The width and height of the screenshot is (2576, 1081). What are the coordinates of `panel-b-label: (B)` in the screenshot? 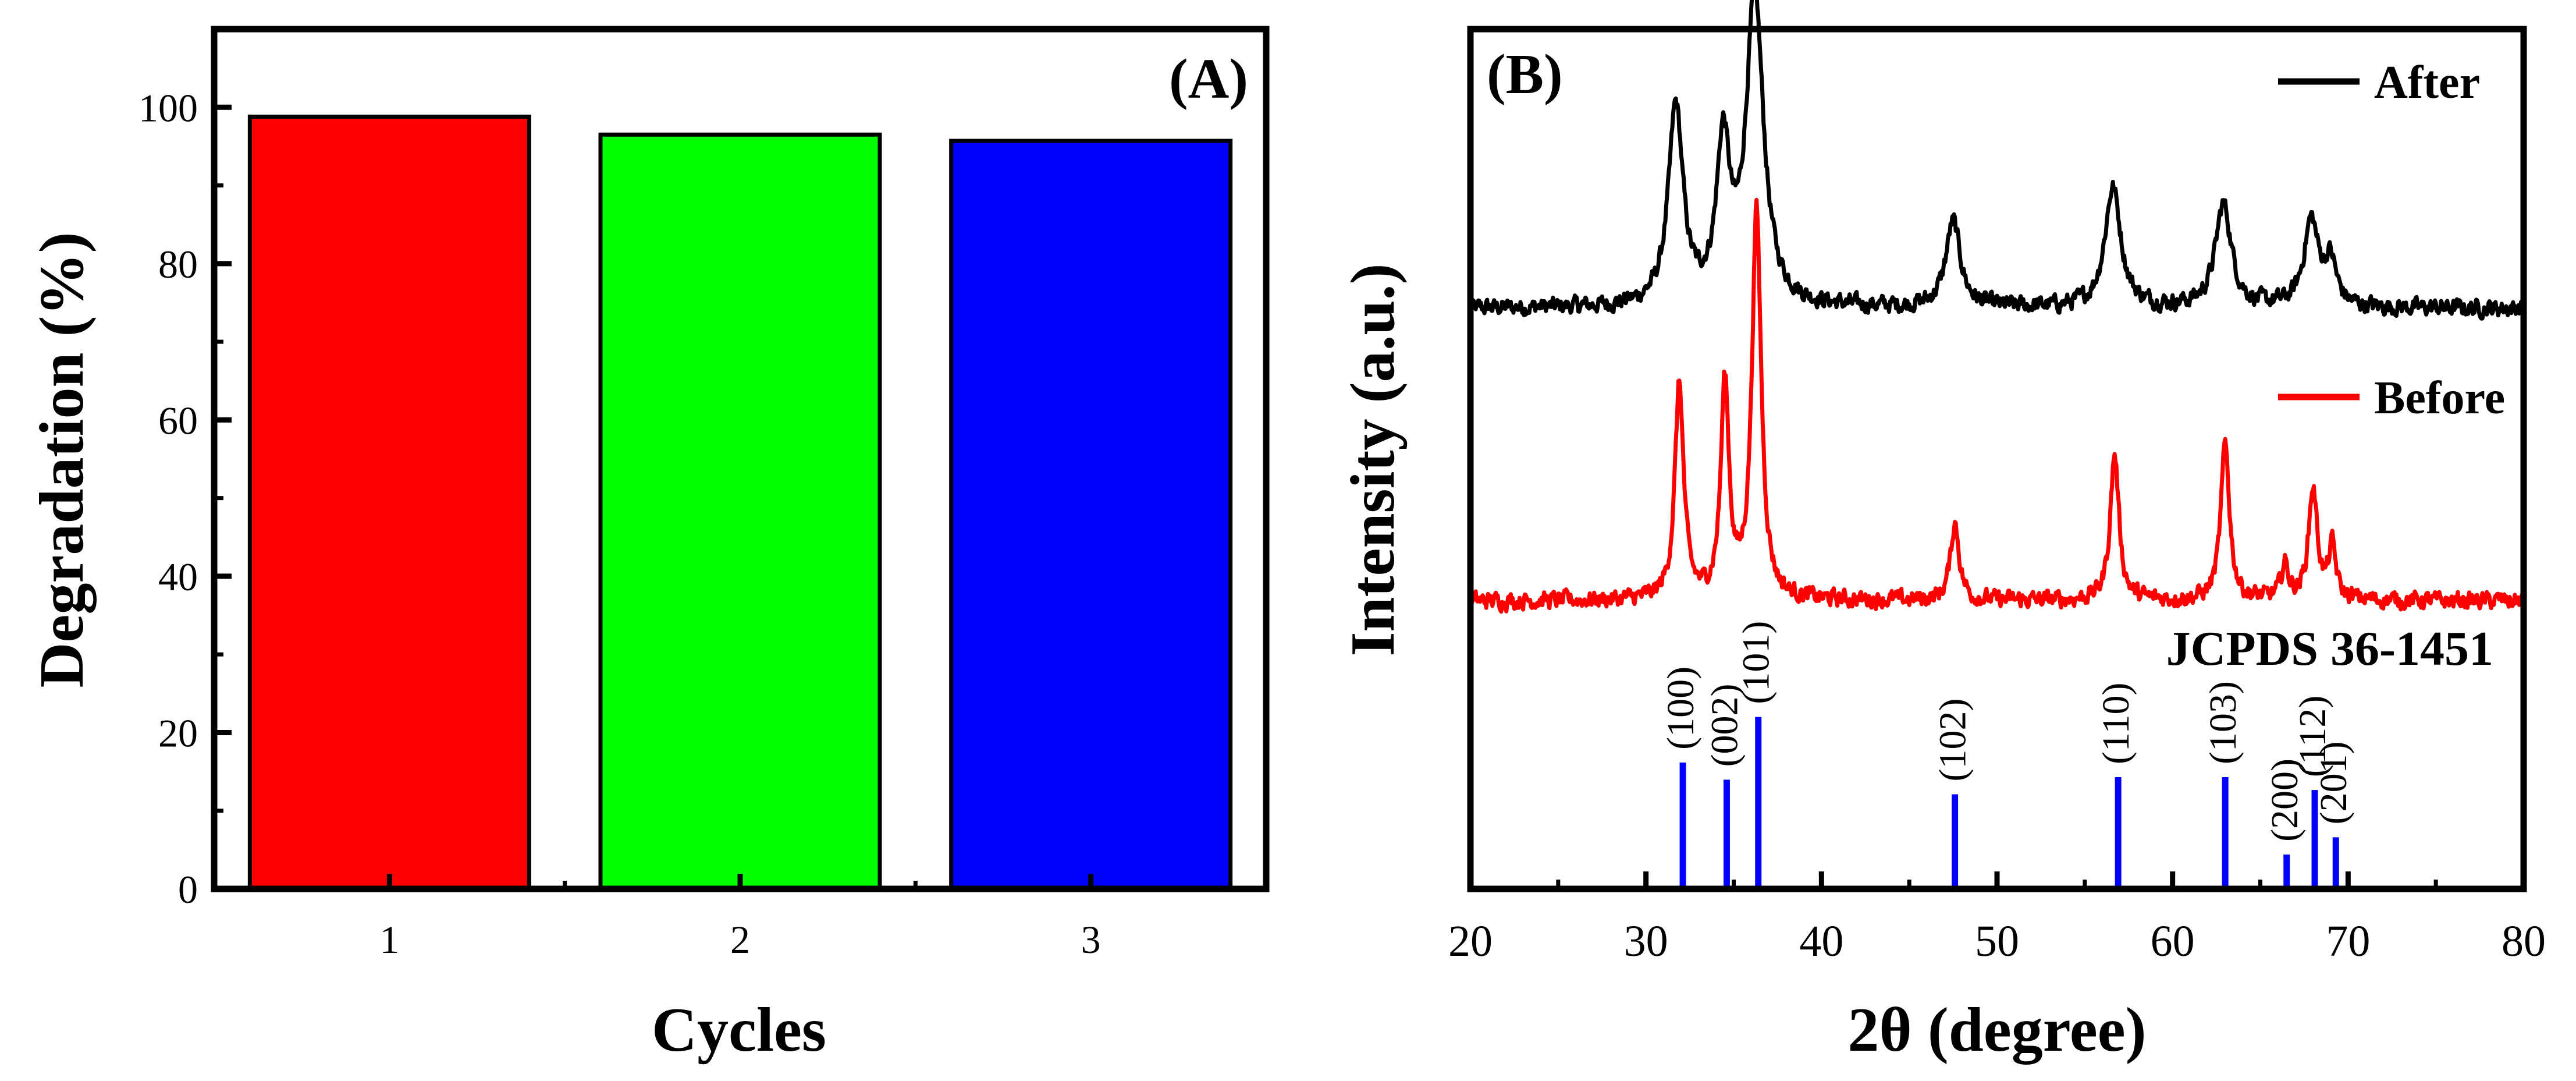 It's located at (1525, 74).